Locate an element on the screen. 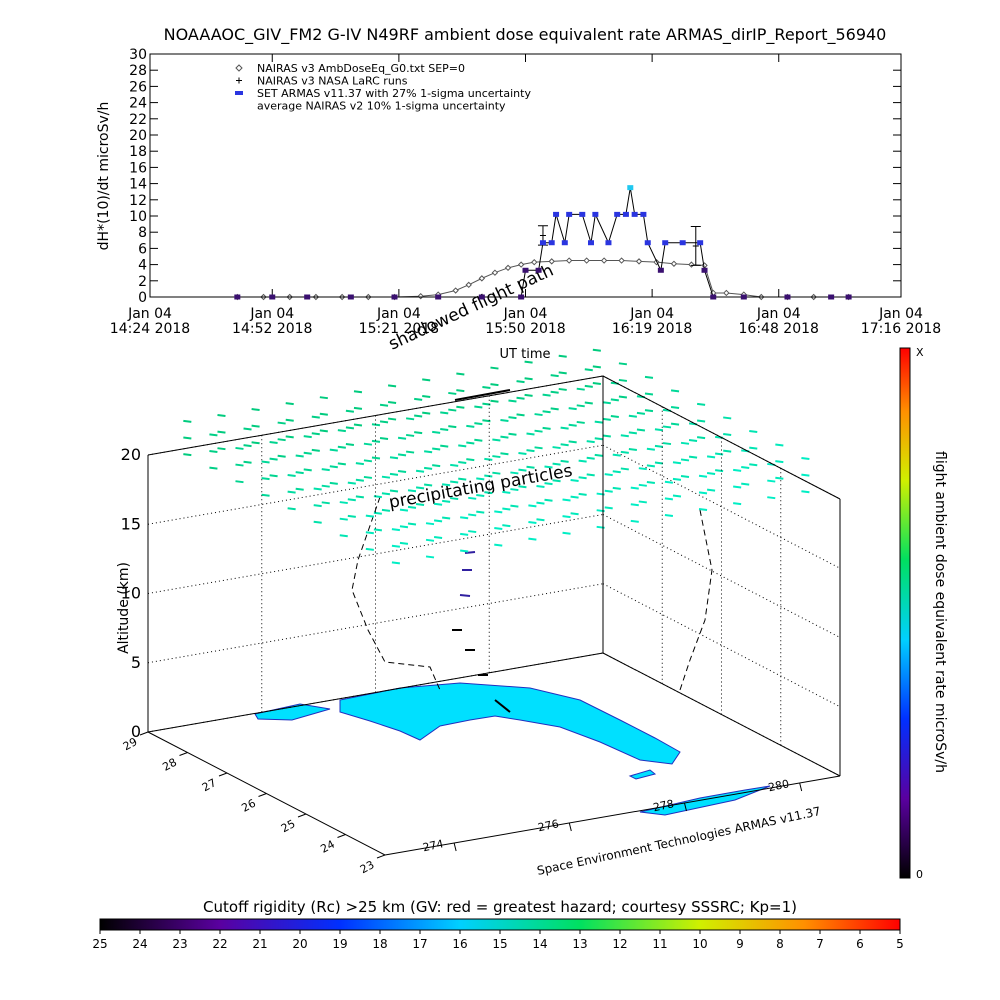 The height and width of the screenshot is (1000, 1000). lon-tick-label: 274 is located at coordinates (432, 845).